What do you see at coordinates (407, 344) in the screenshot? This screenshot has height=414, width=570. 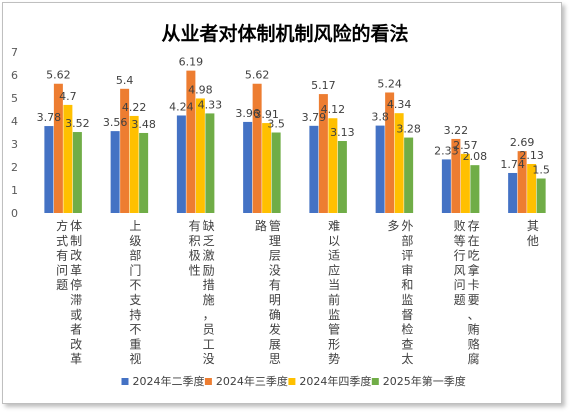 I see `category-label-char: 查` at bounding box center [407, 344].